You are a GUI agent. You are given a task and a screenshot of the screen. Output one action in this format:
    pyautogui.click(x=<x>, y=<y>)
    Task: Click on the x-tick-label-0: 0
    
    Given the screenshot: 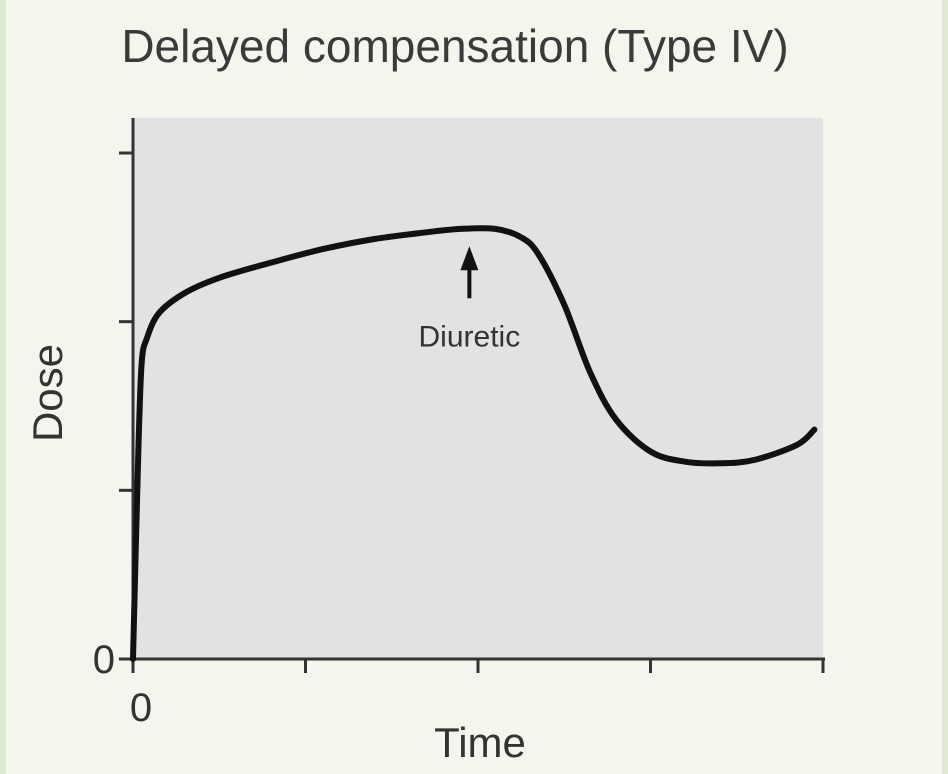 What is the action you would take?
    pyautogui.click(x=141, y=708)
    